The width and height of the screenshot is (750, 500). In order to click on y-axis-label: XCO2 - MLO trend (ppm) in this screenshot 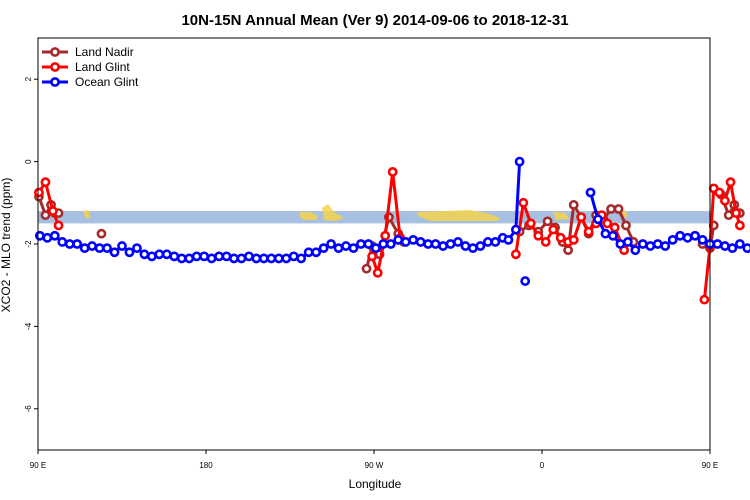, I will do `click(6, 245)`.